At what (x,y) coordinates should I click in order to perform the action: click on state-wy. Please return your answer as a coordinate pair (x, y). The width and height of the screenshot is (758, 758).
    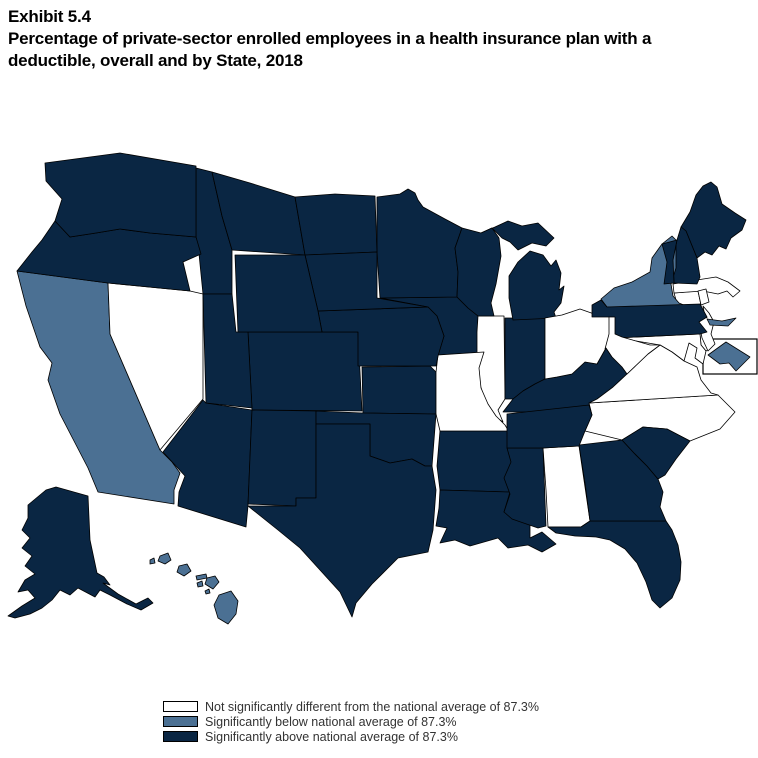
    Looking at the image, I should click on (278, 293).